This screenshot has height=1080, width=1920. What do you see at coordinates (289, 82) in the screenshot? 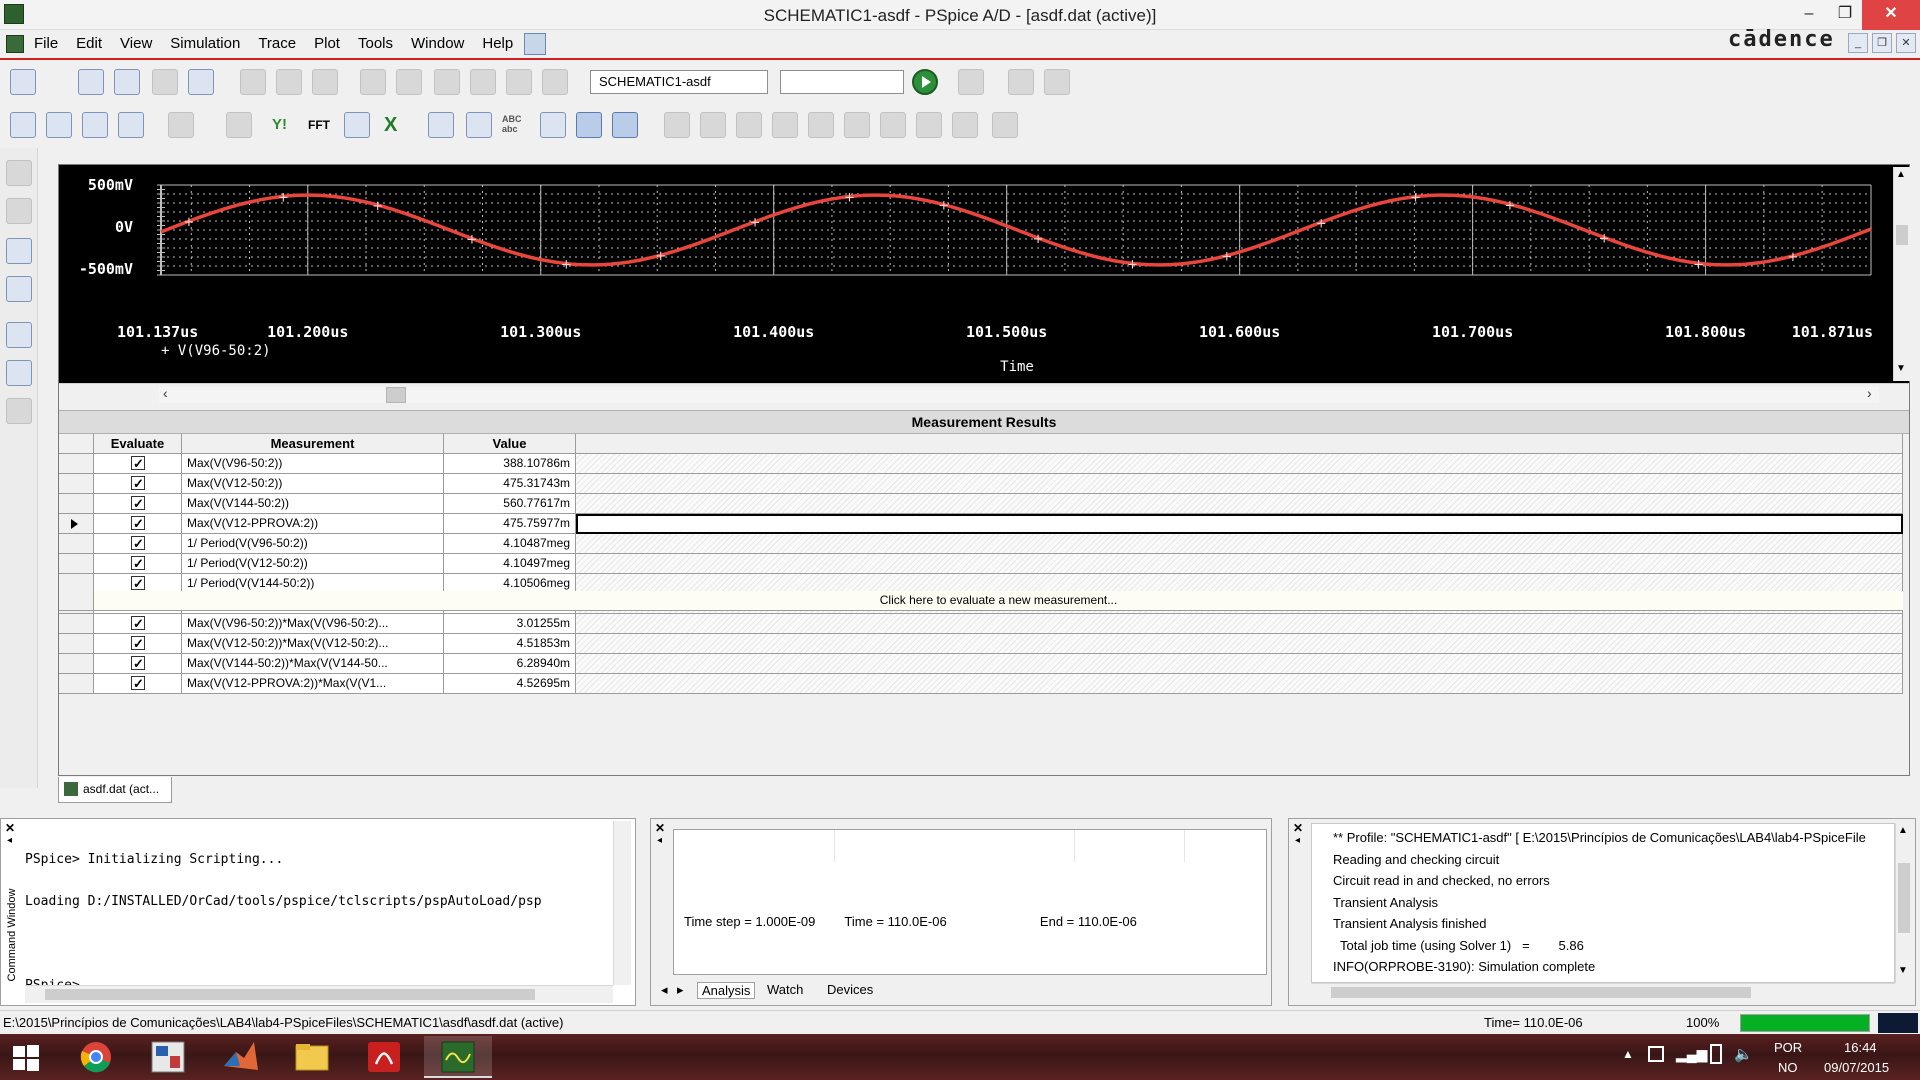
I see `copy-icon` at bounding box center [289, 82].